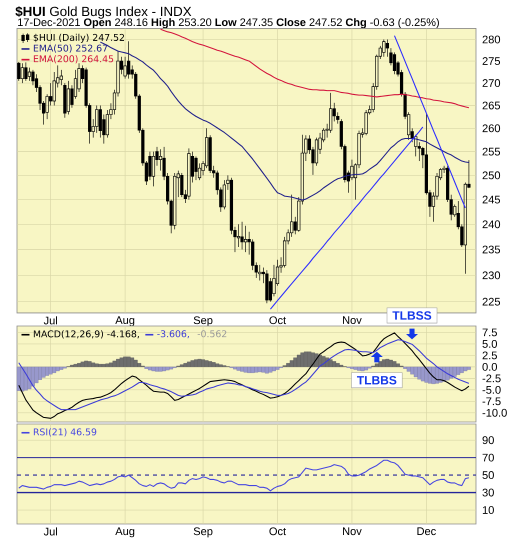 The image size is (520, 540). Describe the element at coordinates (494, 412) in the screenshot. I see `y-tick-label: -10.0` at that location.